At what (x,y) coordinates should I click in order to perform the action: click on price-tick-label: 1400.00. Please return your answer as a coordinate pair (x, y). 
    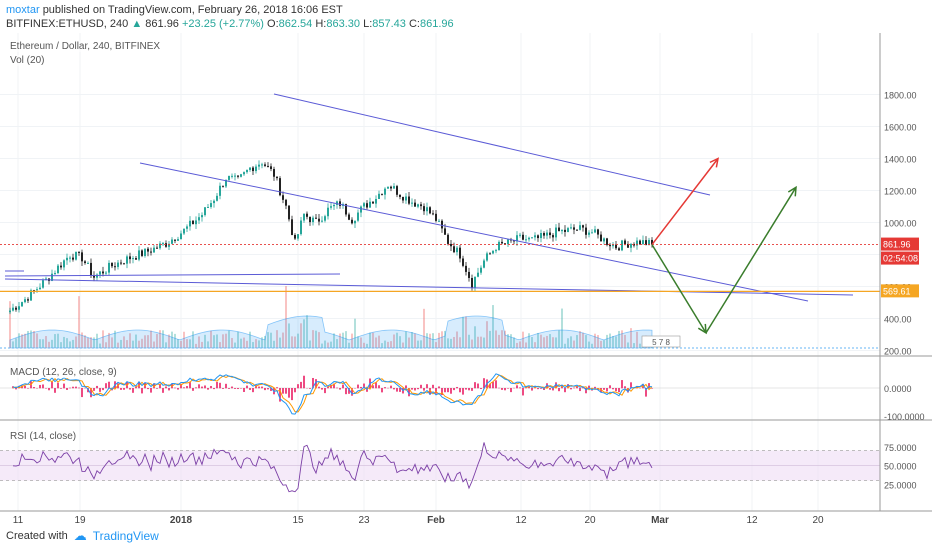
    Looking at the image, I should click on (900, 160).